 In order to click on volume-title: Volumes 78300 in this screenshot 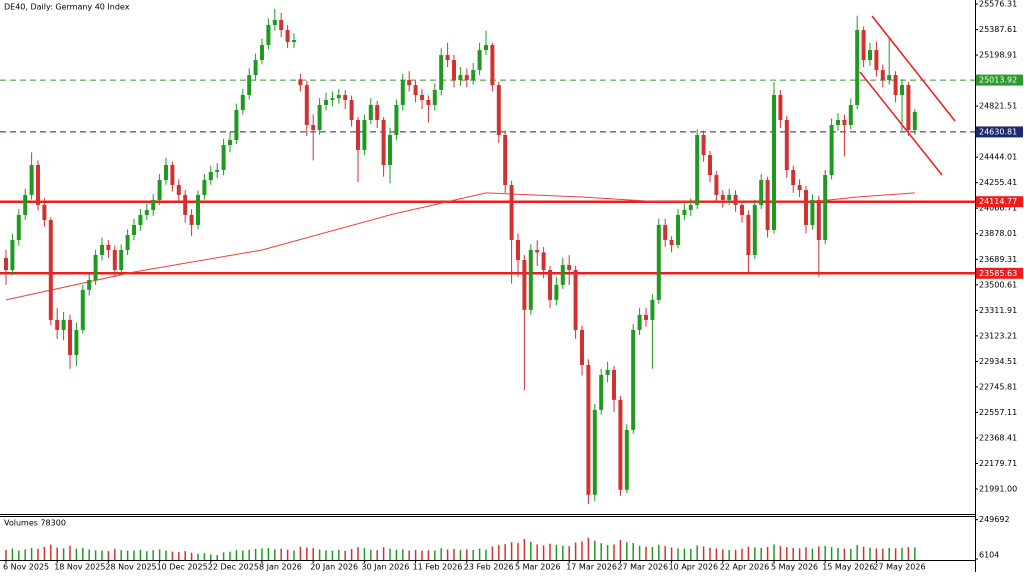, I will do `click(35, 523)`.